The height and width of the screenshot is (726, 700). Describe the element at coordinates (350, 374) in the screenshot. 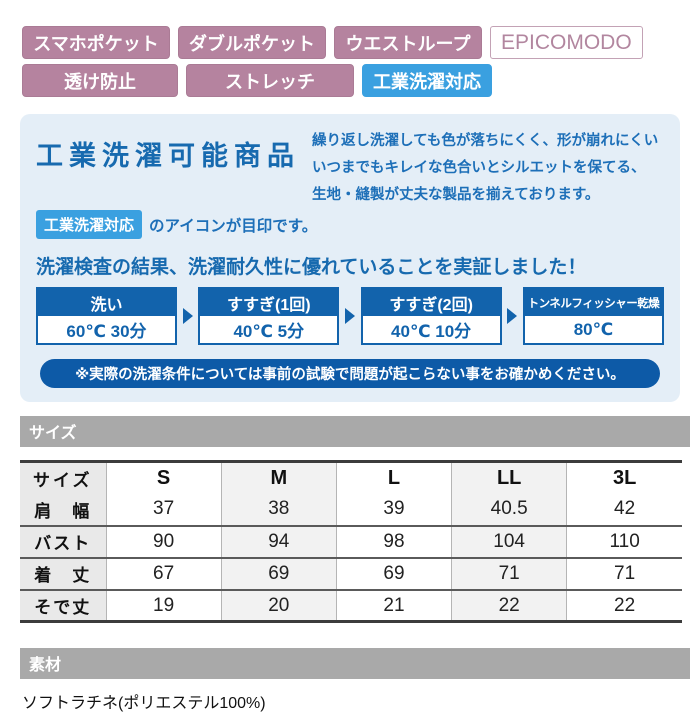

I see `wash-caution-note: ※実際の洗濯条件については事前の試験で問題が起こらない事をお確かめください。` at that location.